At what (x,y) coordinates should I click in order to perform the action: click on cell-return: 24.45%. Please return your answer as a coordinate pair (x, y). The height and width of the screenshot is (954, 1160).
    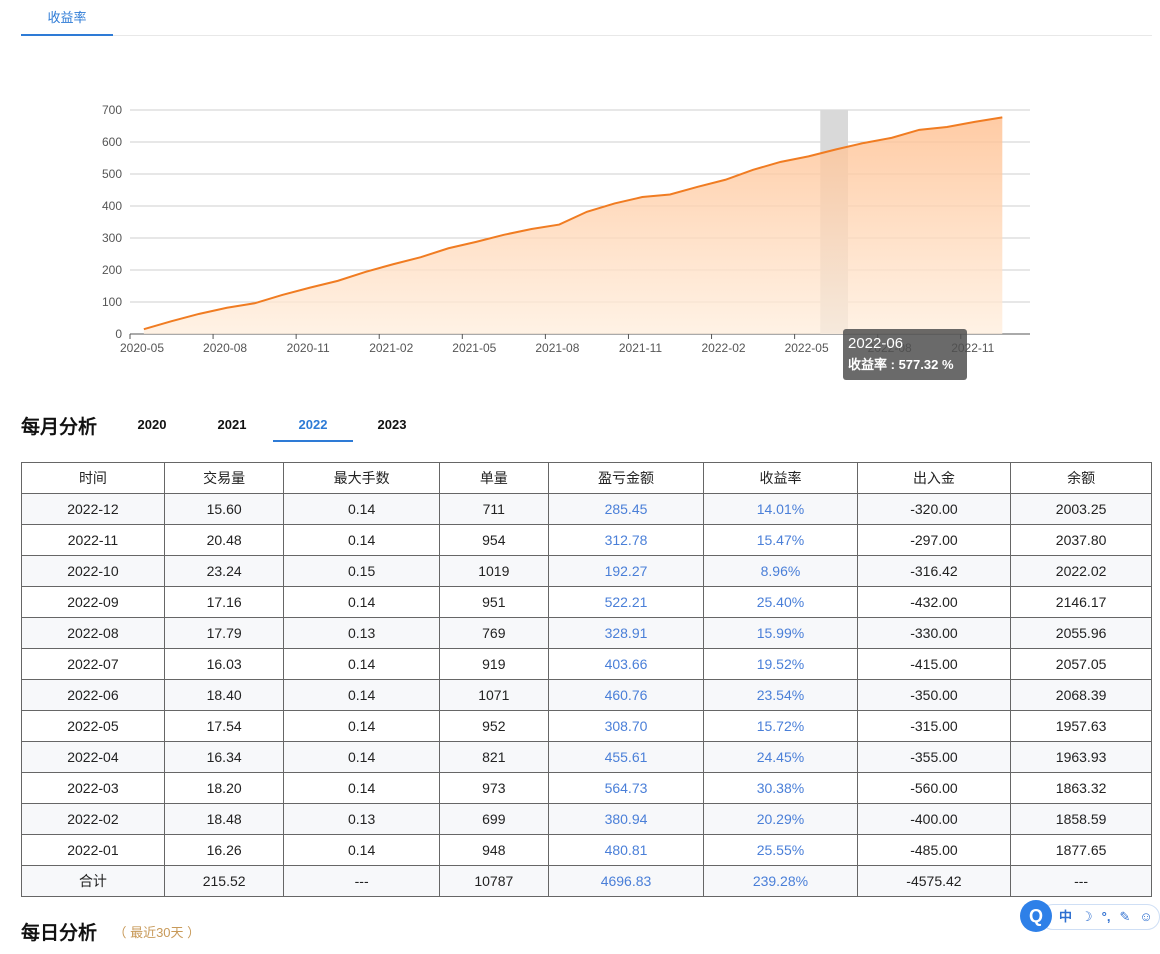
    Looking at the image, I should click on (780, 757).